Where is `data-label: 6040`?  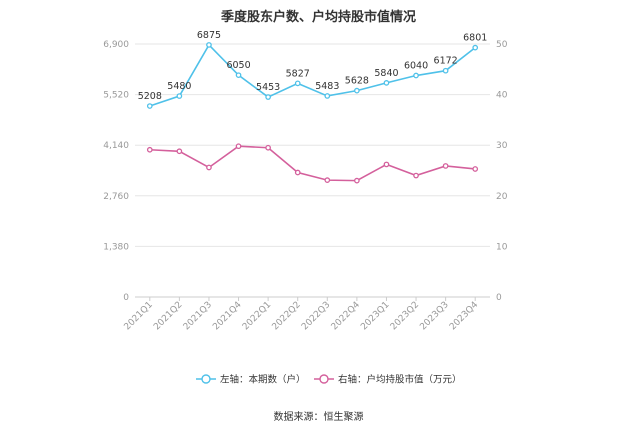 data-label: 6040 is located at coordinates (416, 66).